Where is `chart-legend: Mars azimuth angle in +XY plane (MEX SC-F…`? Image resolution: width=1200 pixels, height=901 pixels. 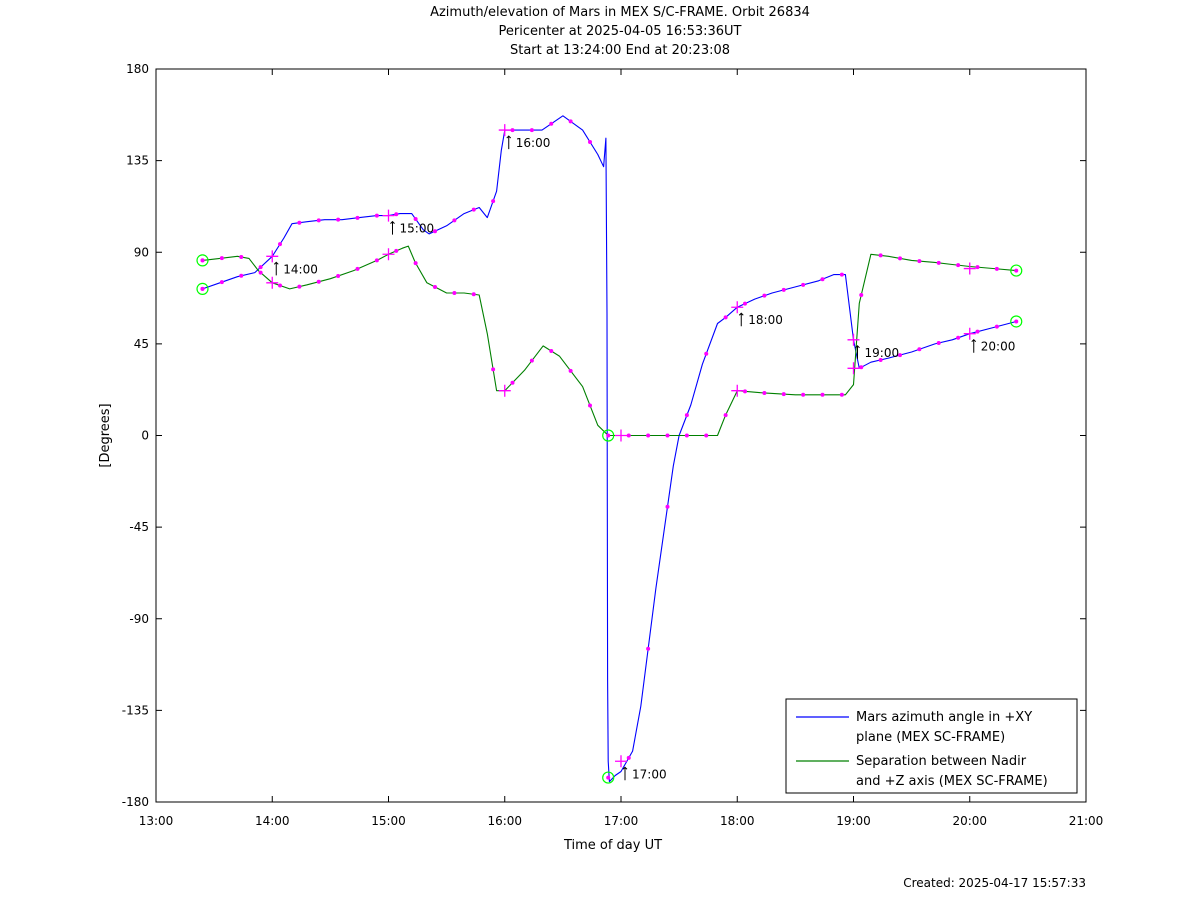
chart-legend: Mars azimuth angle in +XY plane (MEX SC-F… is located at coordinates (931, 746).